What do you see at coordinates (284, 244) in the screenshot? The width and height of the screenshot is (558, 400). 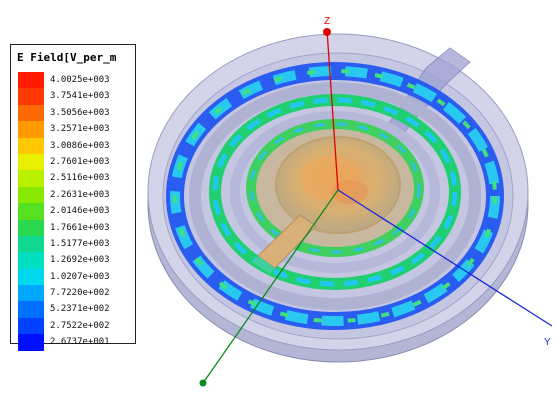 I see `feed-arm` at bounding box center [284, 244].